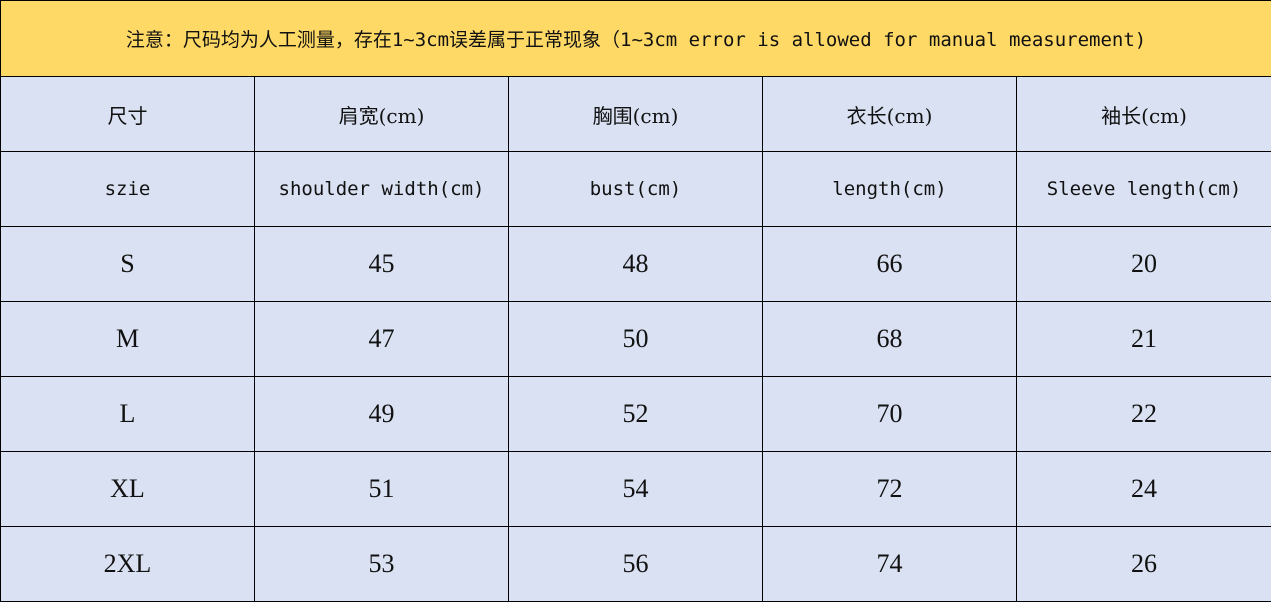 The height and width of the screenshot is (609, 1271). I want to click on table-cell: 66, so click(889, 264).